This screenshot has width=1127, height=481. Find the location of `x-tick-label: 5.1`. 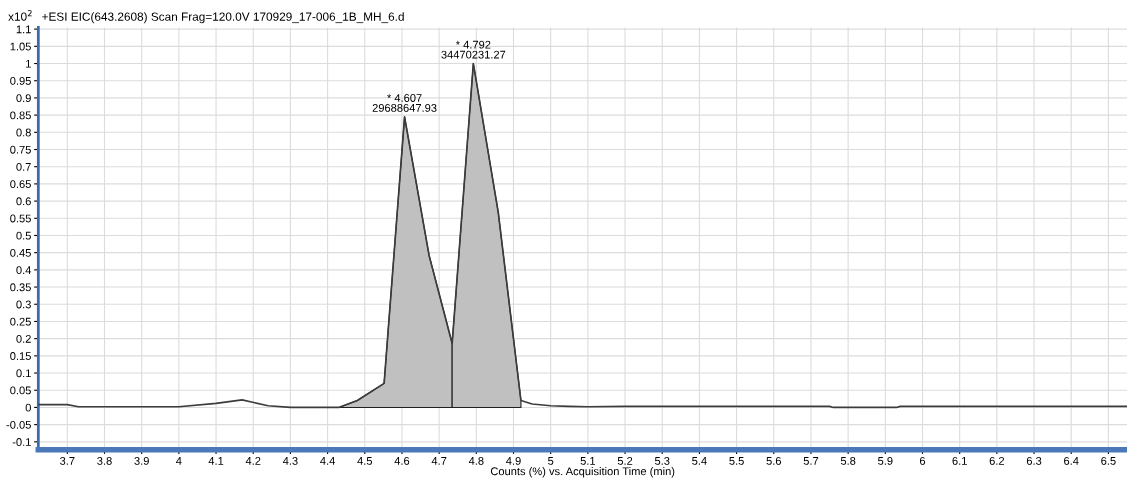

x-tick-label: 5.1 is located at coordinates (588, 461).